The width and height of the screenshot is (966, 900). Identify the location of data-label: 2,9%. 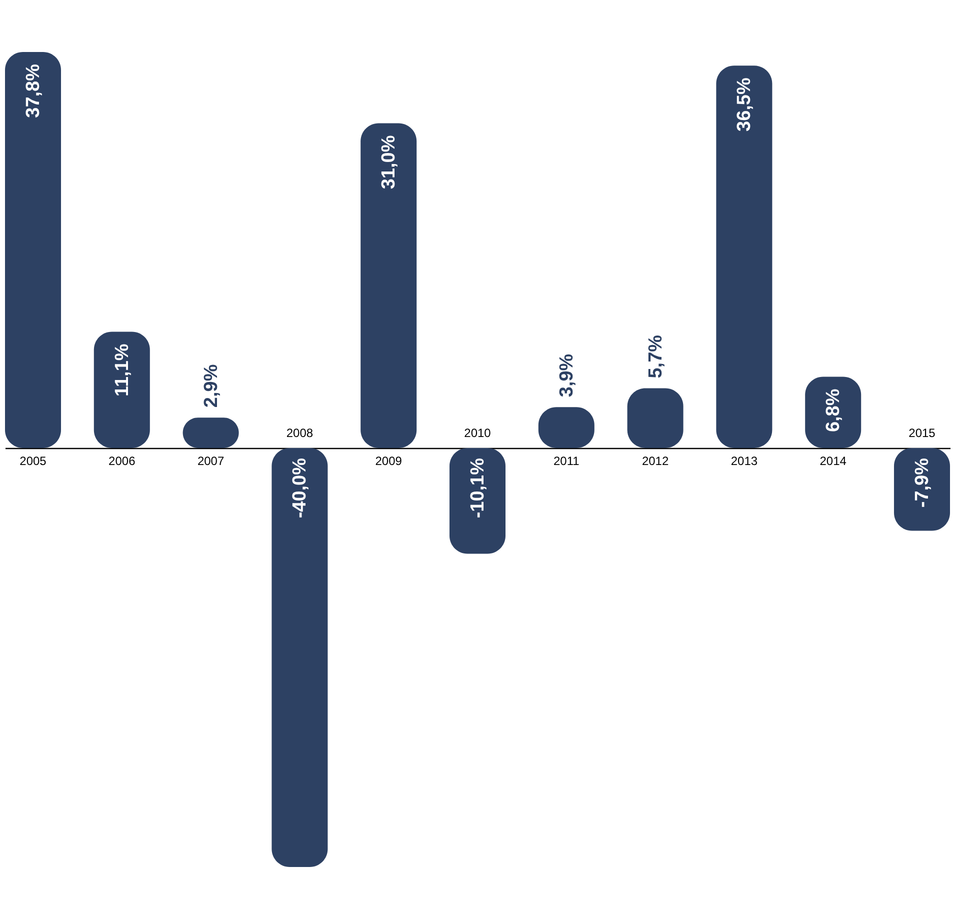
(211, 386).